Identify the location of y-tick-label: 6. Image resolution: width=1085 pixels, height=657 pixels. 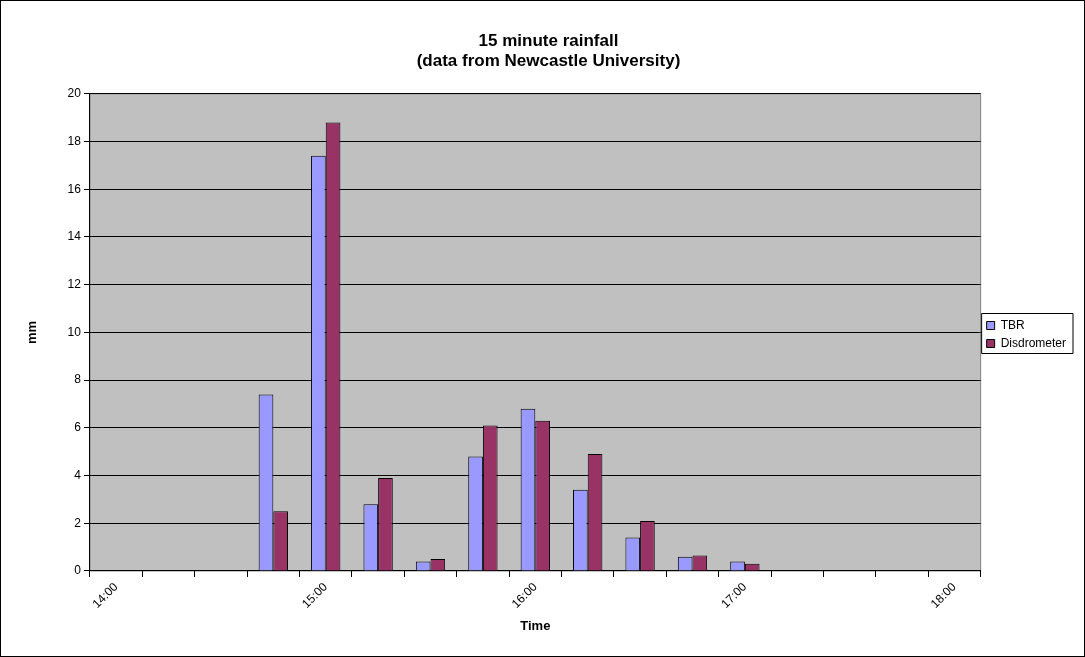
(78, 427).